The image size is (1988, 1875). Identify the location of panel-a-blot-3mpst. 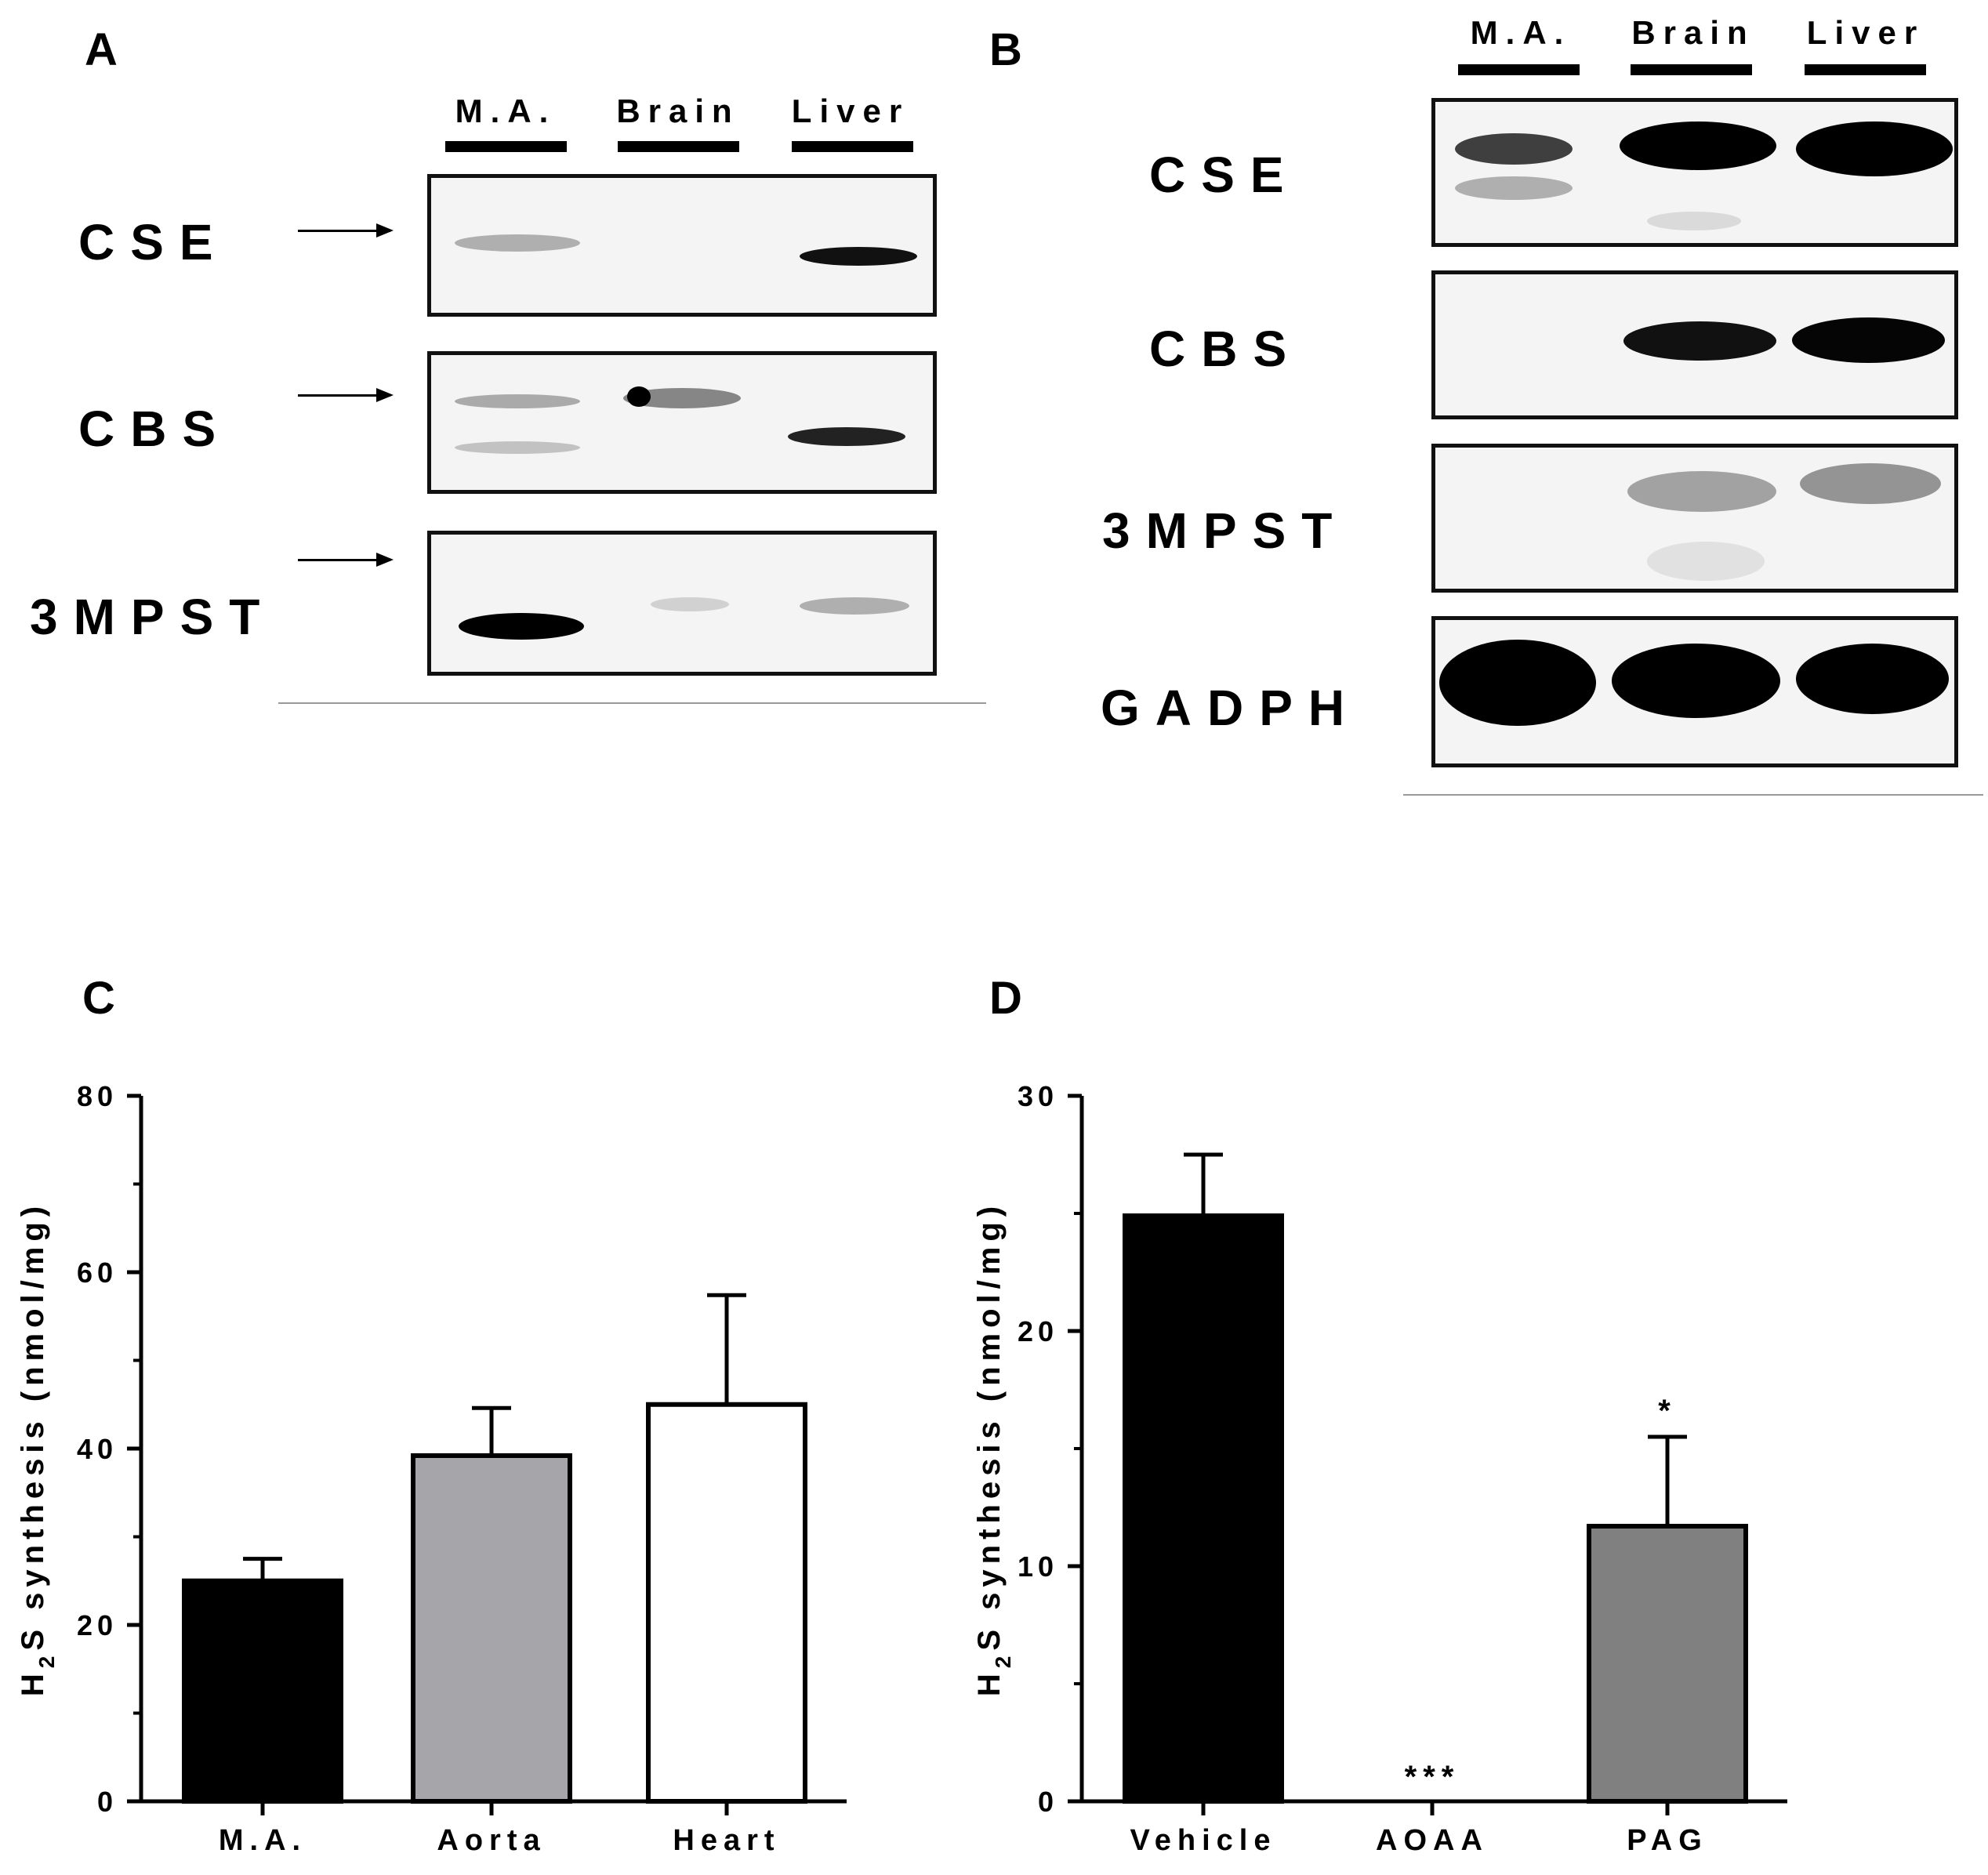
(682, 603).